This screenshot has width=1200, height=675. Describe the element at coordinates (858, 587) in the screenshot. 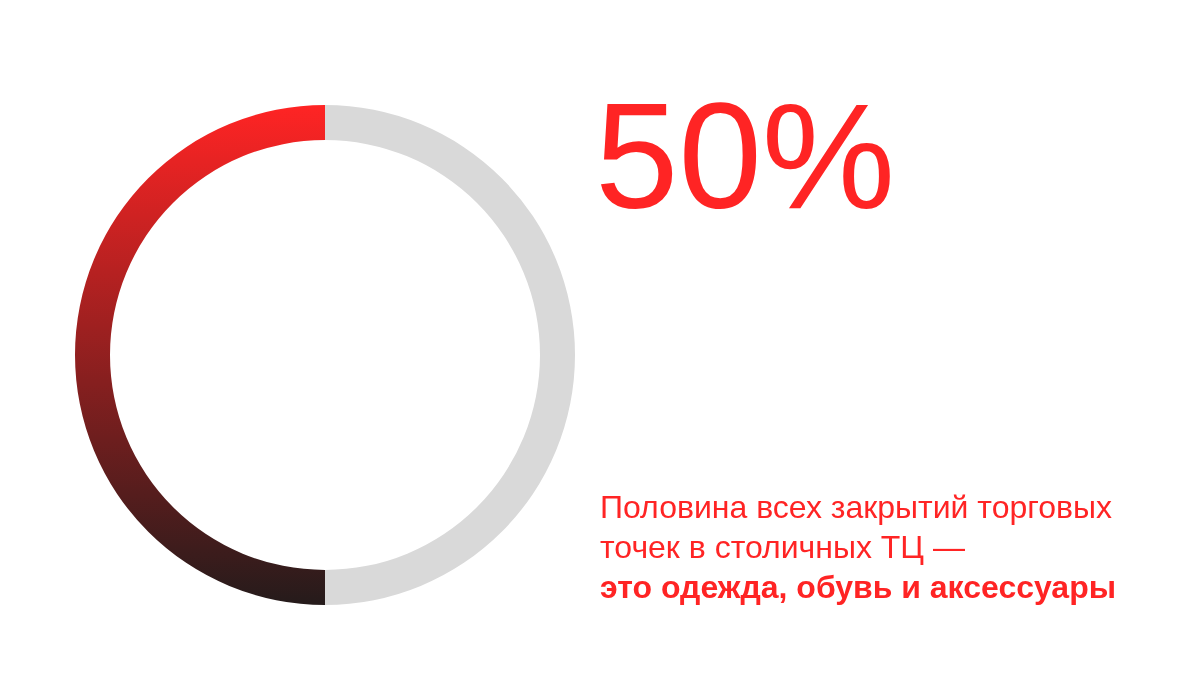

I see `text: это одежда, обувь и аксессуары` at that location.